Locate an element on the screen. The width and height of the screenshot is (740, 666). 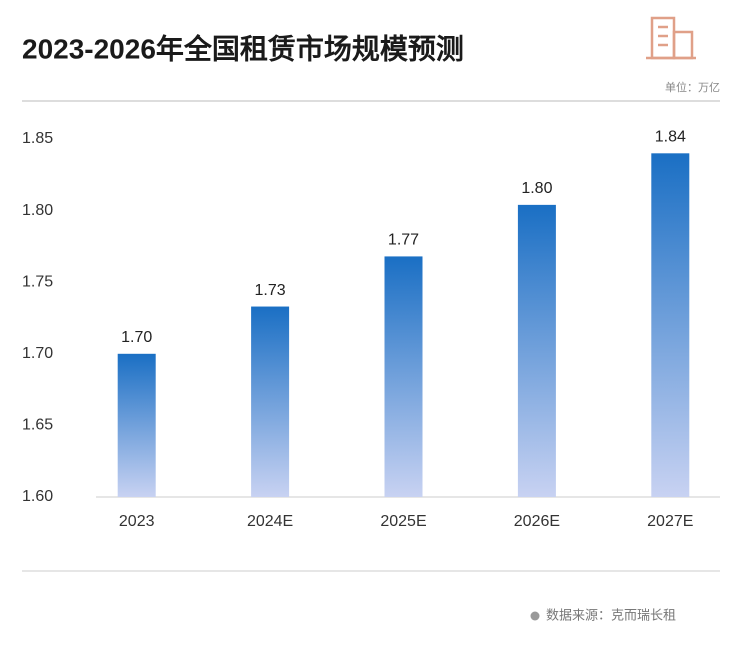
value-label: 1.80 is located at coordinates (536, 188).